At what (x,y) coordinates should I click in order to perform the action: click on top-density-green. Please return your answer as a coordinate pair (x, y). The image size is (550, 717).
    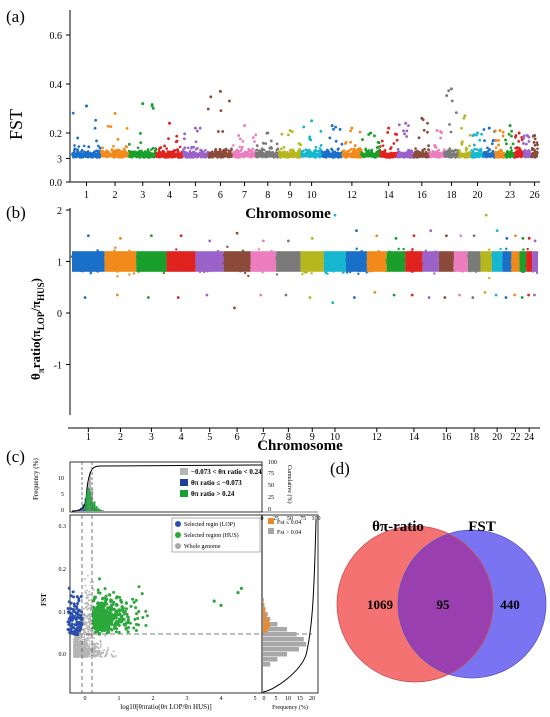
    Looking at the image, I should click on (92, 499).